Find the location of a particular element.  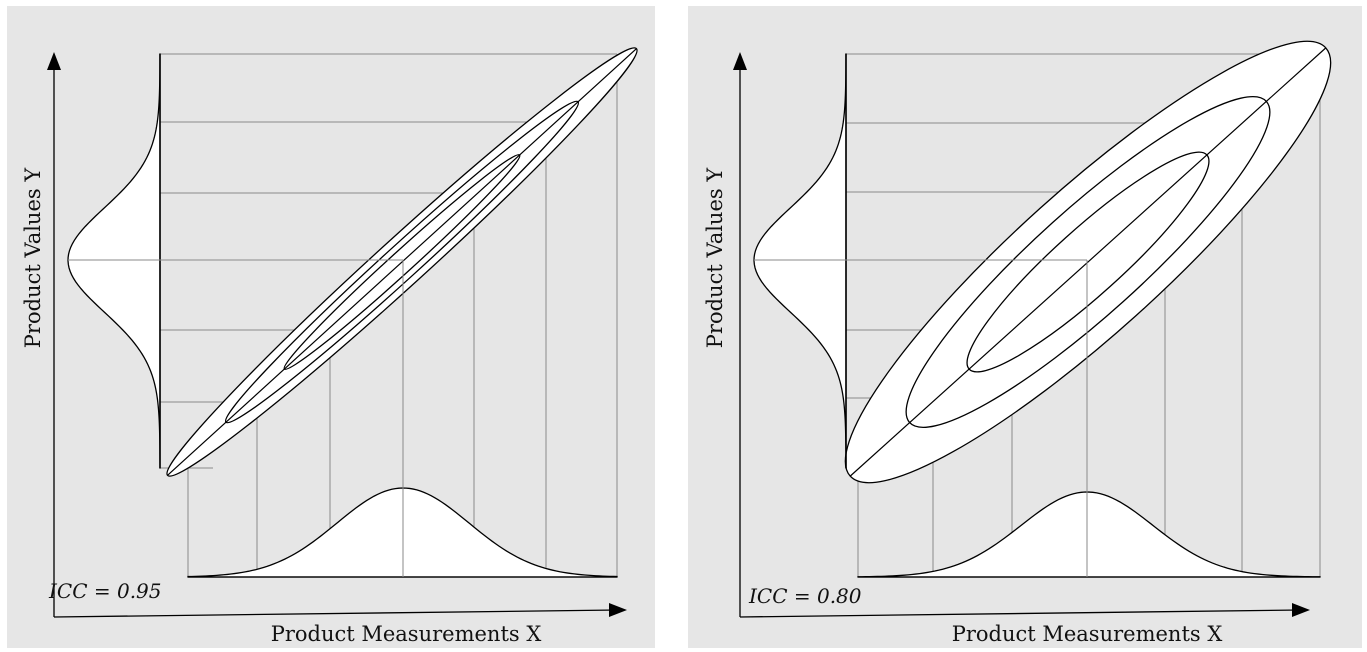

right-x-distribution-curve is located at coordinates (1089, 534).